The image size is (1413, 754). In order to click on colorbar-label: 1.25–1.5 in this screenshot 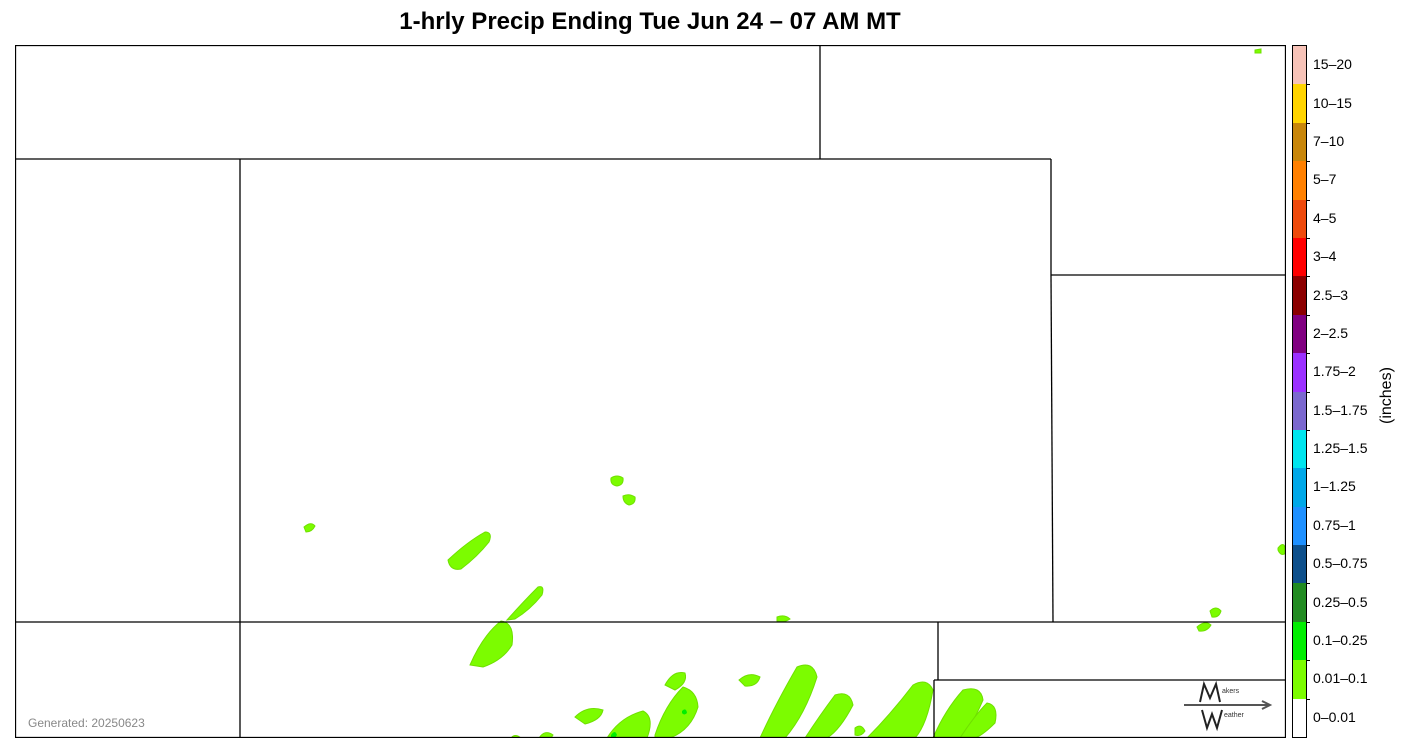, I will do `click(1340, 448)`.